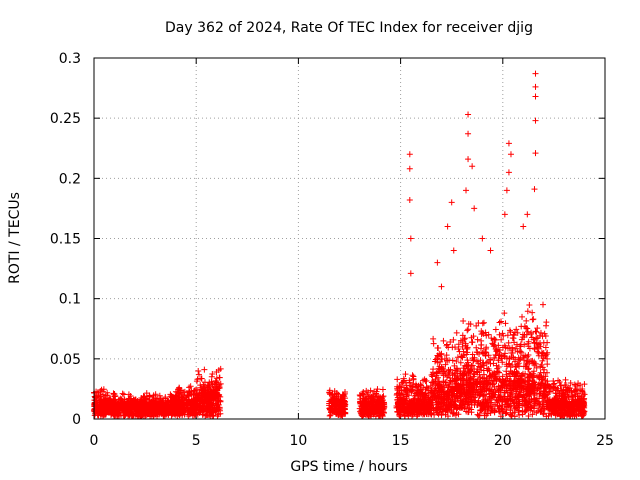 Image resolution: width=640 pixels, height=480 pixels. Describe the element at coordinates (76, 420) in the screenshot. I see `y-tick-label: 0` at that location.